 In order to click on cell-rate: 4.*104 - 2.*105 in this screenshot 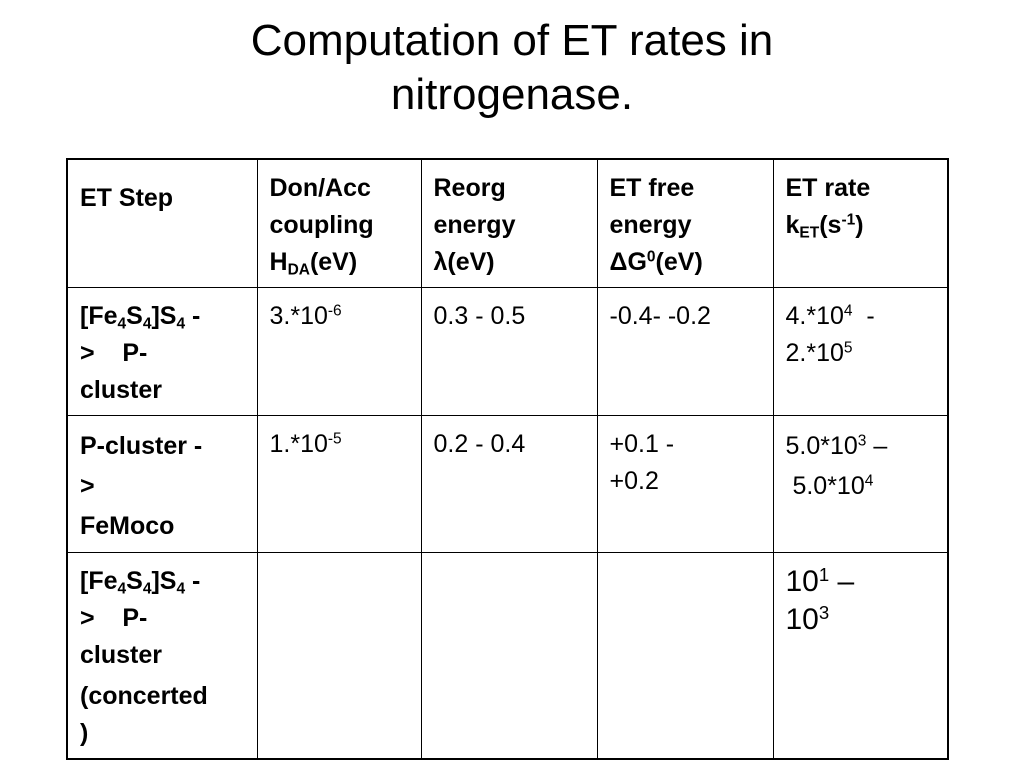, I will do `click(860, 351)`.